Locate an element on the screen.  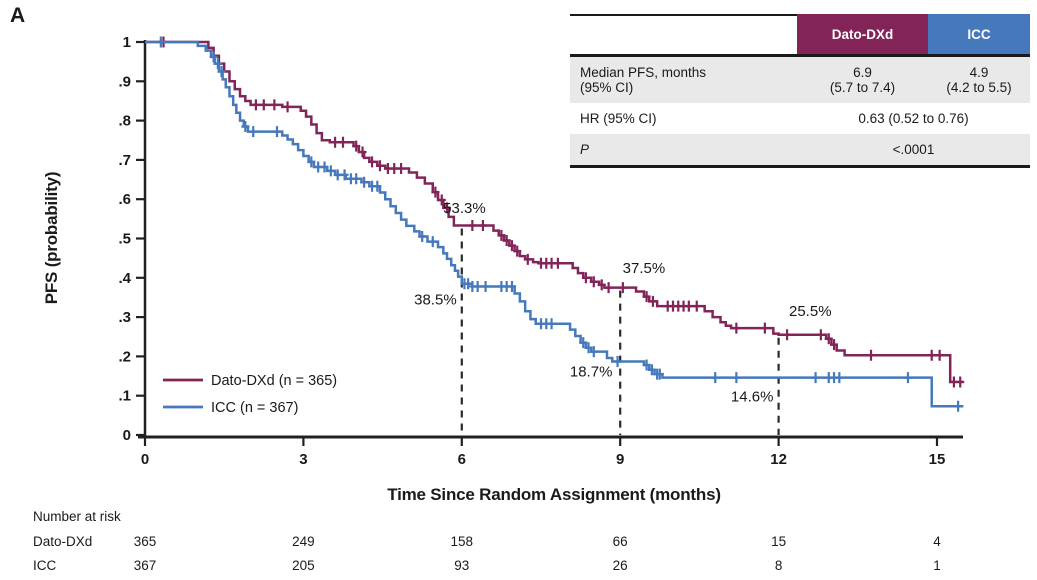
percent-annotations: 53.3% 38.5% 37.5% 18.7% 25.5% 14.6% is located at coordinates (622, 303).